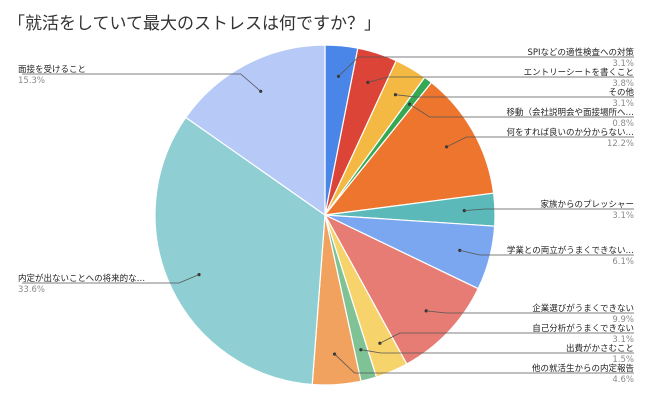 The width and height of the screenshot is (650, 401). What do you see at coordinates (583, 368) in the screenshot?
I see `slice-11-label: 他の就活生からの内定報告` at bounding box center [583, 368].